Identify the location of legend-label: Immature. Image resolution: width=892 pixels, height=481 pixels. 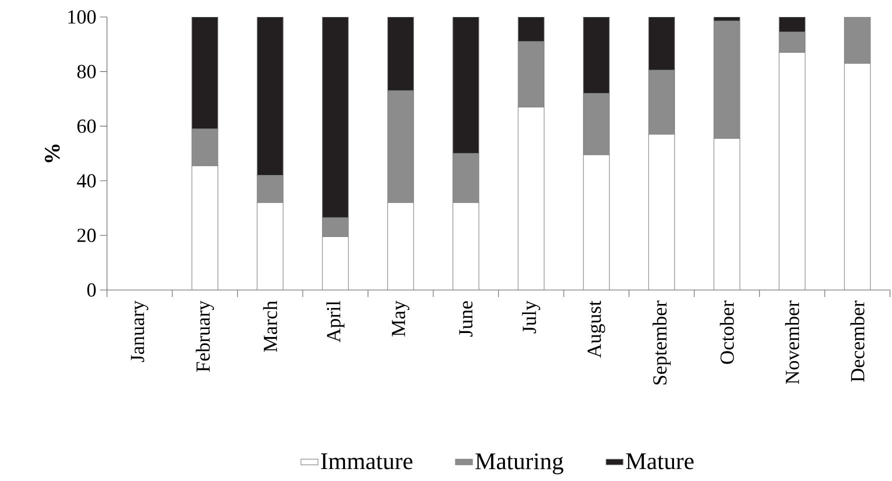
(366, 461).